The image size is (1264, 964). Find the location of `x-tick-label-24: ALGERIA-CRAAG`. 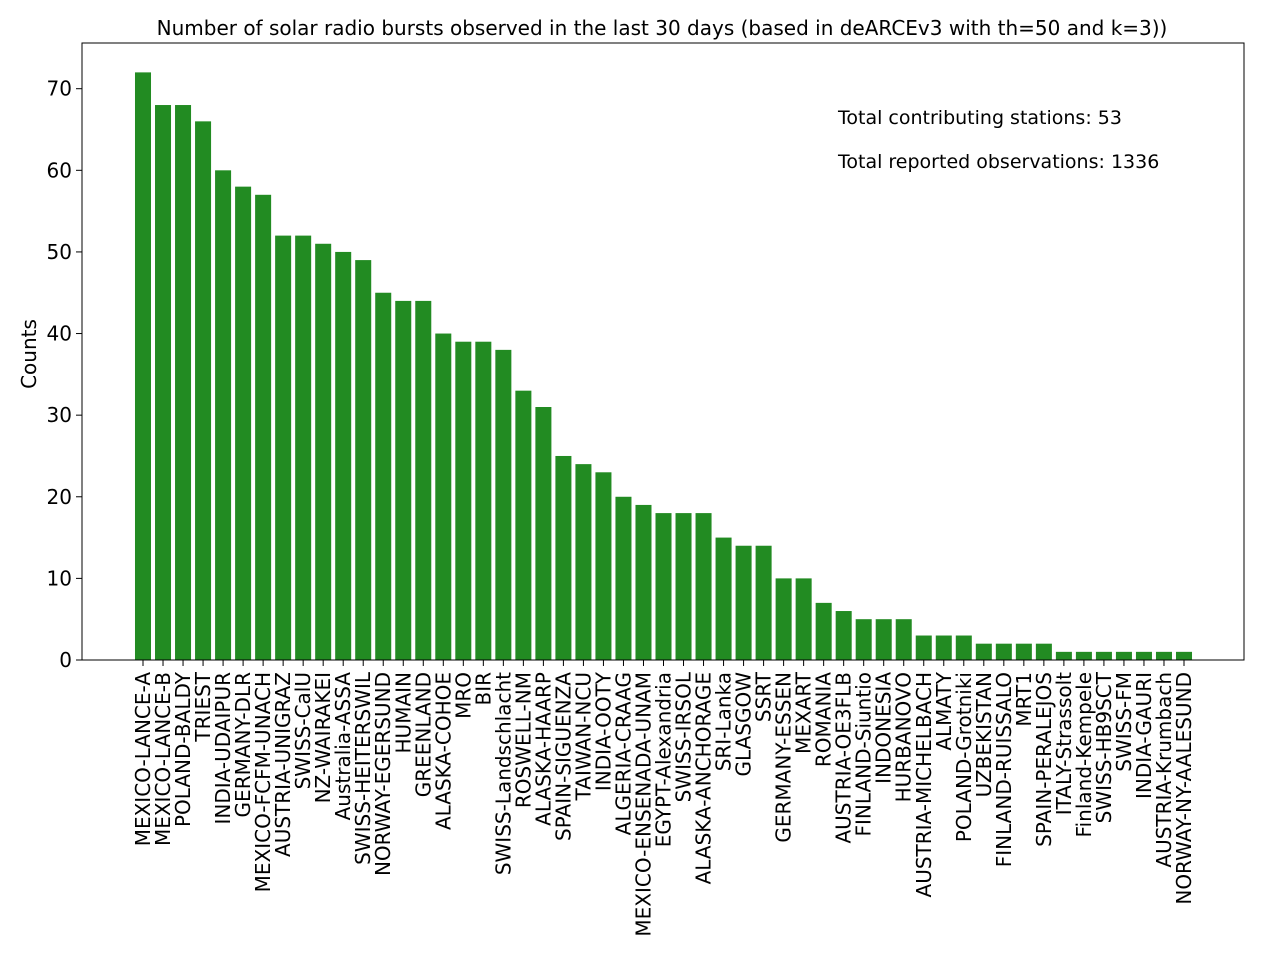

x-tick-label-24: ALGERIA-CRAAG is located at coordinates (623, 753).